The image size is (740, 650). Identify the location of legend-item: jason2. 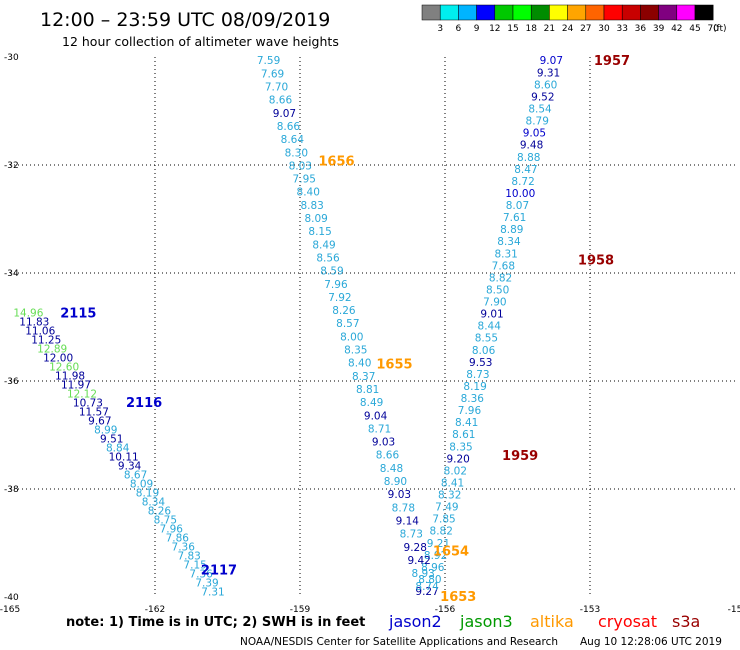
(415, 621).